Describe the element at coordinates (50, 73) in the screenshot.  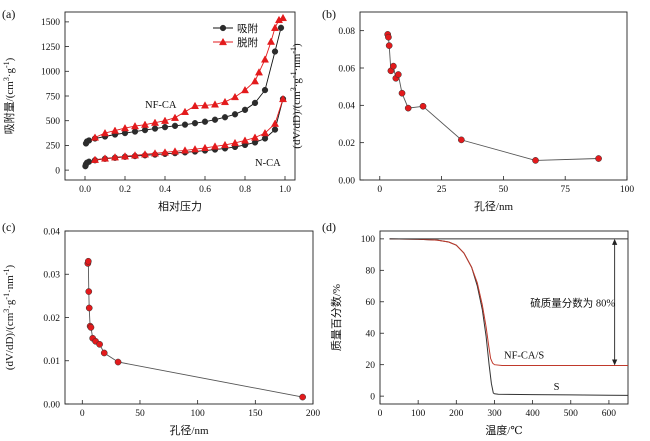
I see `y-tick-label: 1000` at that location.